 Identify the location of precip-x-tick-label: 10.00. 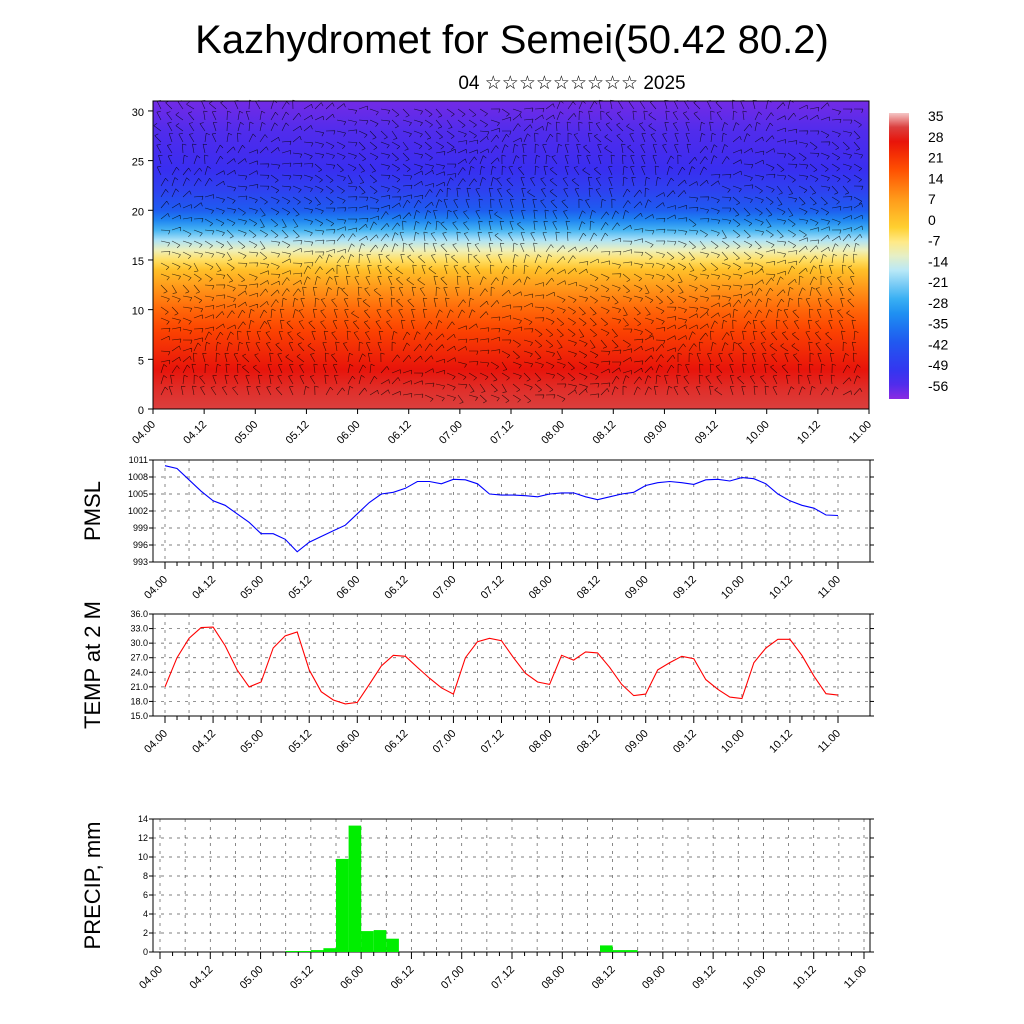
(755, 978).